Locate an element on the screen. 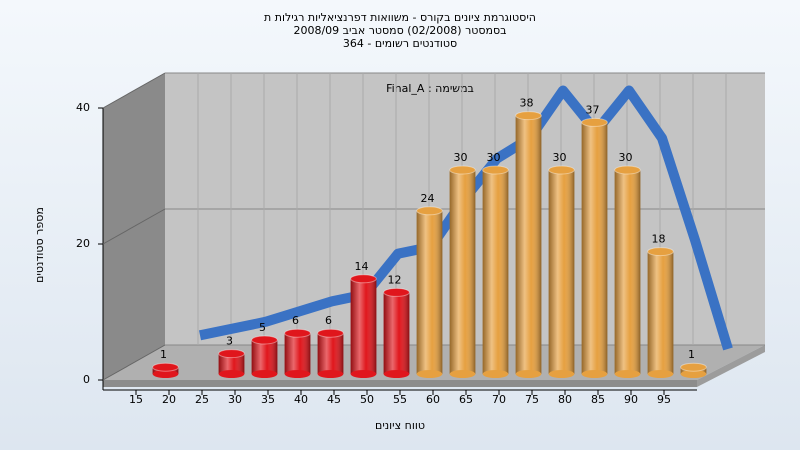 This screenshot has width=800, height=454. x-tick-label: 50 is located at coordinates (367, 399).